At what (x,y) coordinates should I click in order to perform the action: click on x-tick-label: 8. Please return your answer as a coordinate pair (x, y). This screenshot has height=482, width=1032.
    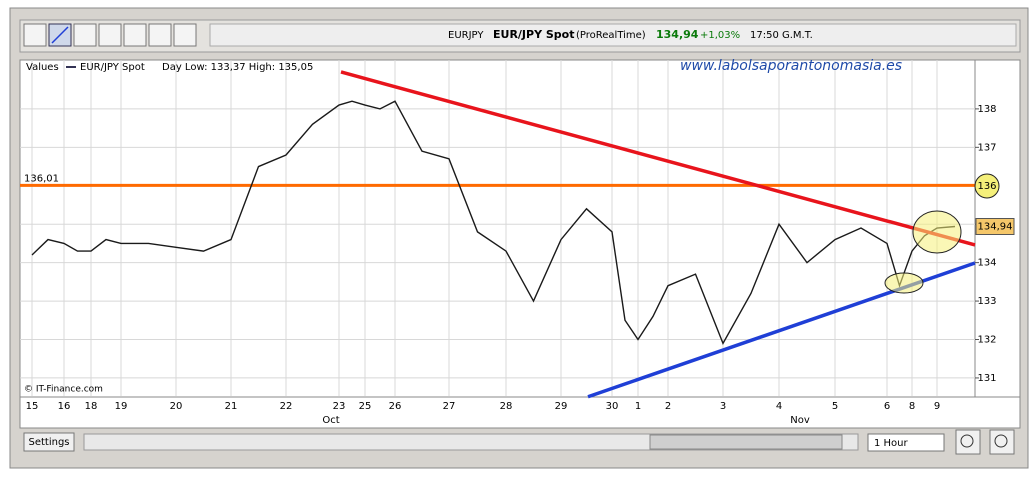
    Looking at the image, I should click on (912, 406).